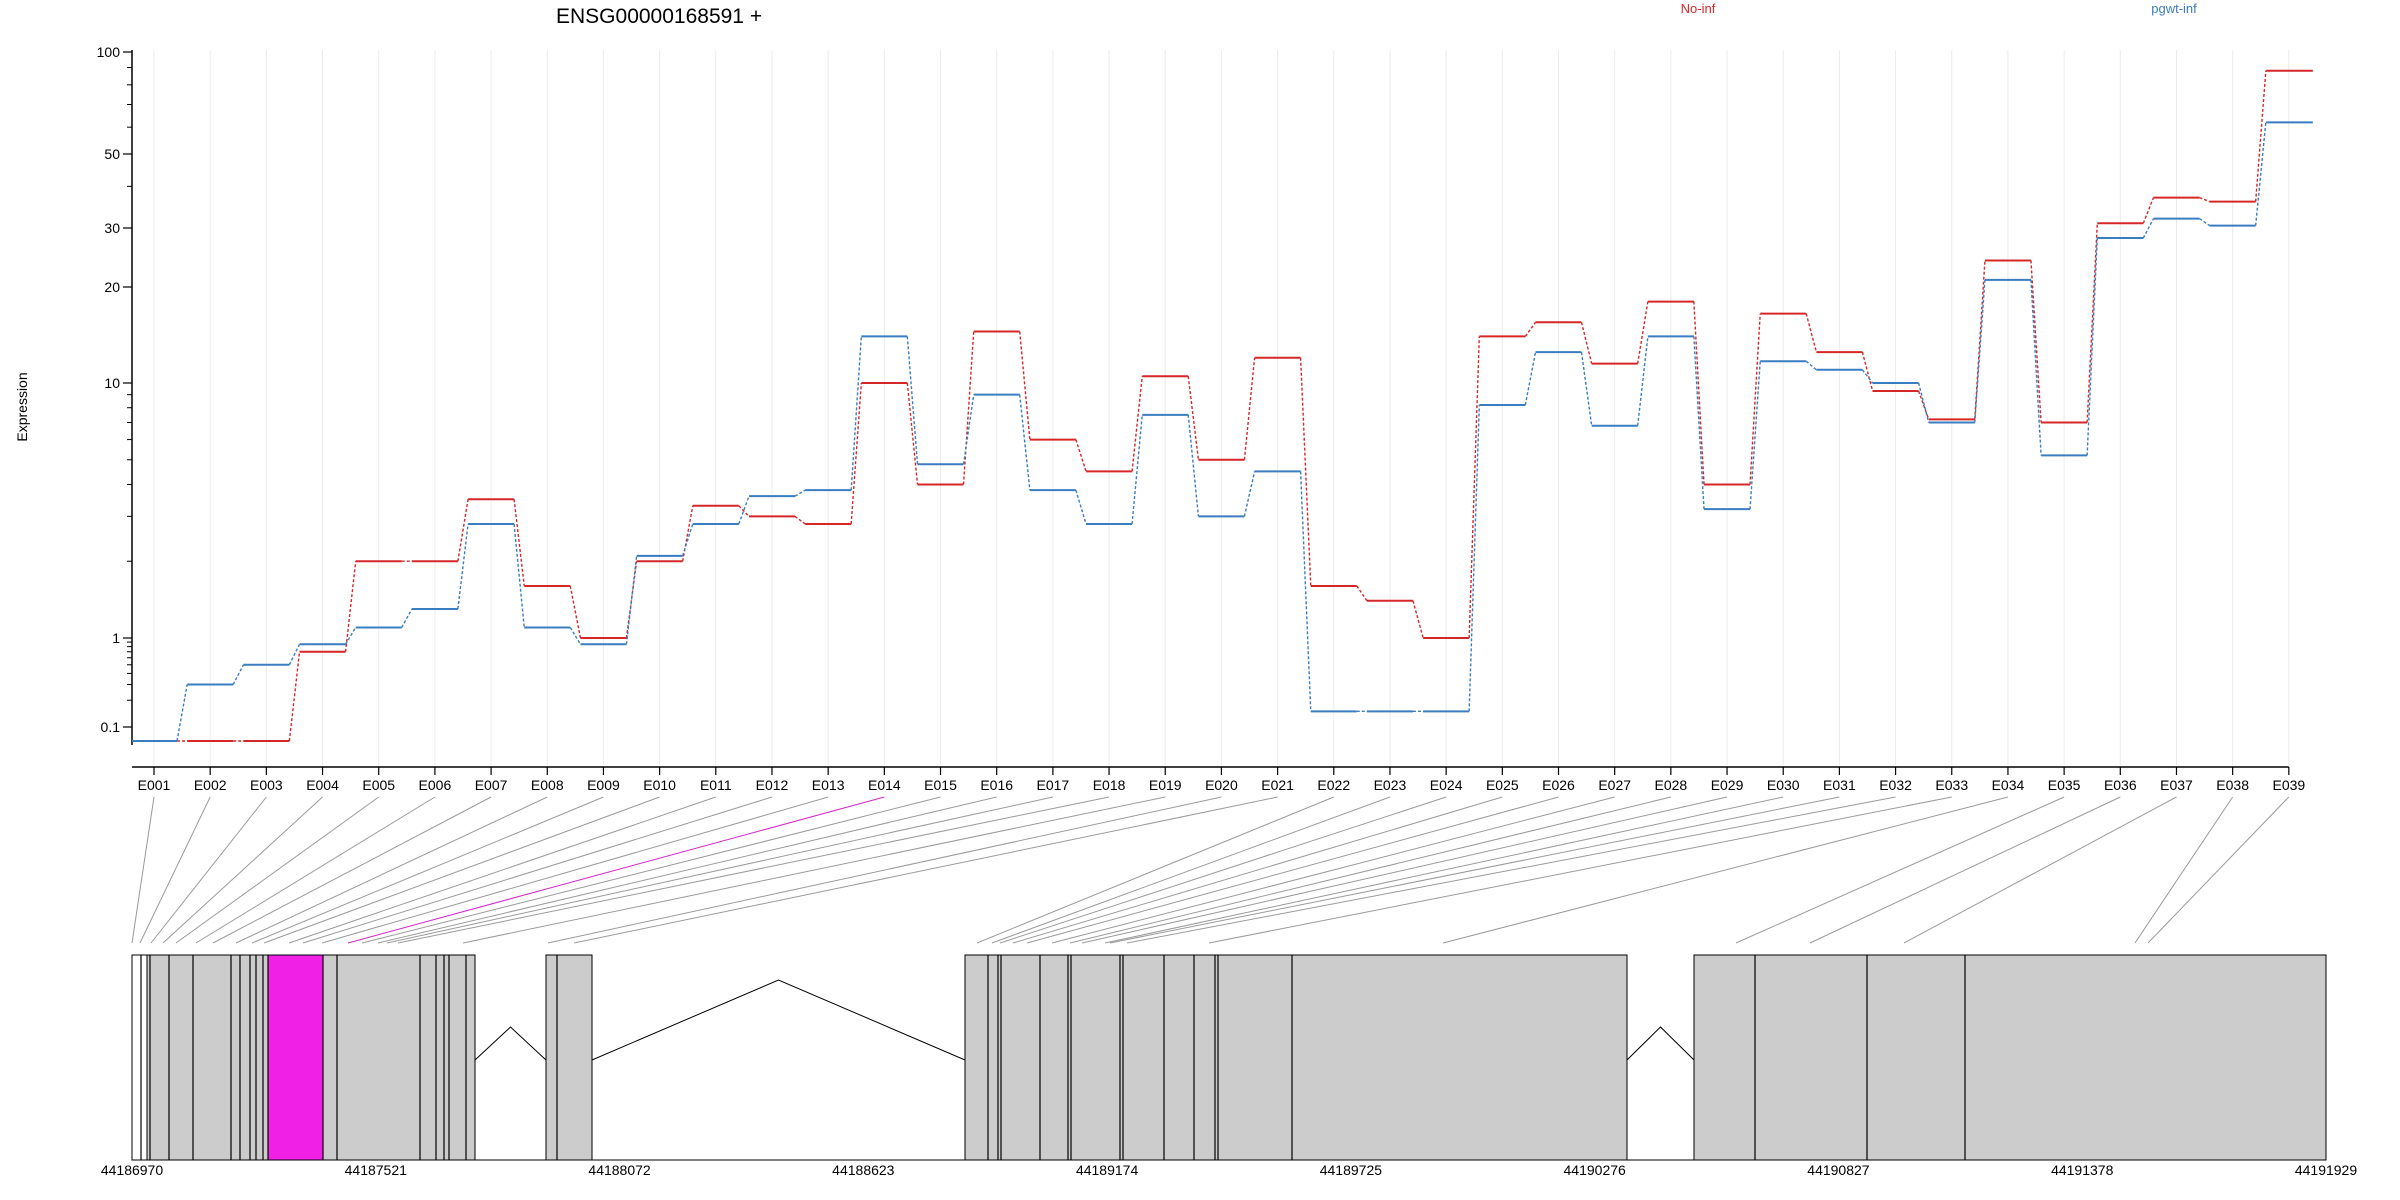 The width and height of the screenshot is (2400, 1200). Describe the element at coordinates (109, 52) in the screenshot. I see `y-tick-label: 100` at that location.